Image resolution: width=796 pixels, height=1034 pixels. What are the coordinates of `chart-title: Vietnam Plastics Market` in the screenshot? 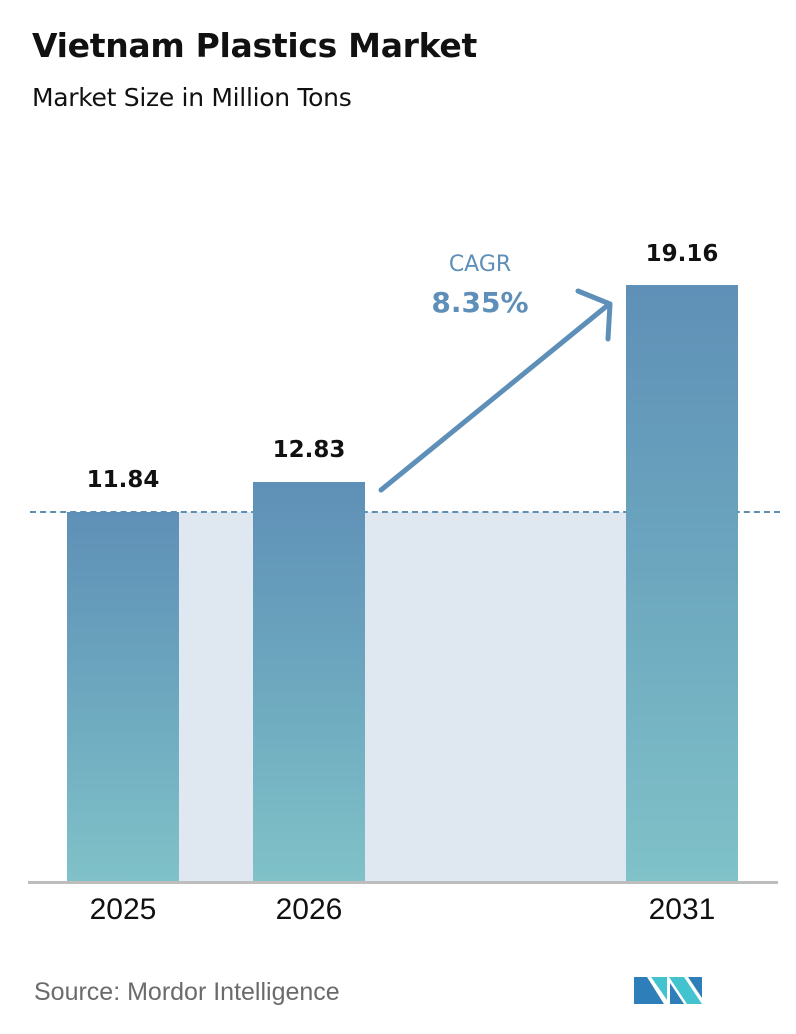 It's located at (254, 45).